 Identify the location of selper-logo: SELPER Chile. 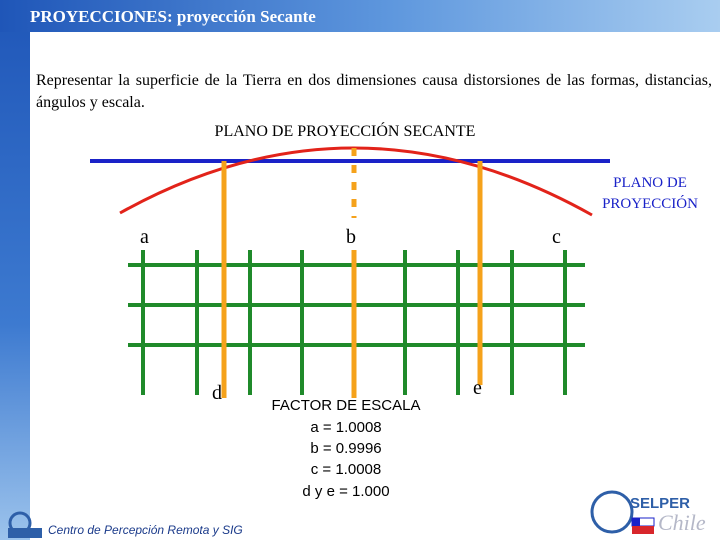
(648, 512).